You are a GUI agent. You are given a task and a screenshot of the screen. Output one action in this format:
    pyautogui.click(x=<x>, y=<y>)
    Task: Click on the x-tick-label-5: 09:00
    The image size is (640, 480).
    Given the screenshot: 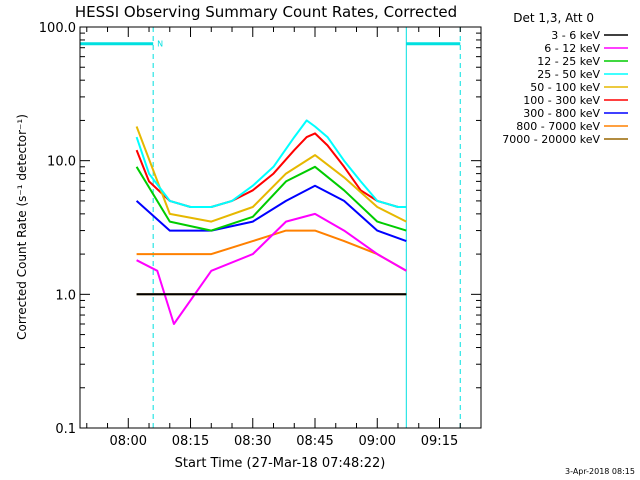 What is the action you would take?
    pyautogui.click(x=377, y=441)
    